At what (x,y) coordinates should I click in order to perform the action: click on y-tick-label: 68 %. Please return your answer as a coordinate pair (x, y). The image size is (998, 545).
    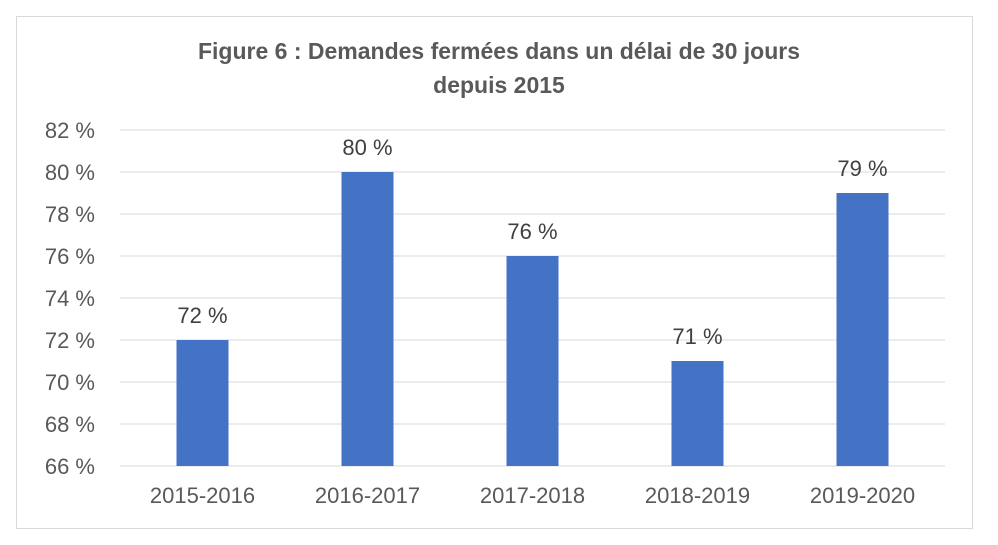
    Looking at the image, I should click on (70, 424).